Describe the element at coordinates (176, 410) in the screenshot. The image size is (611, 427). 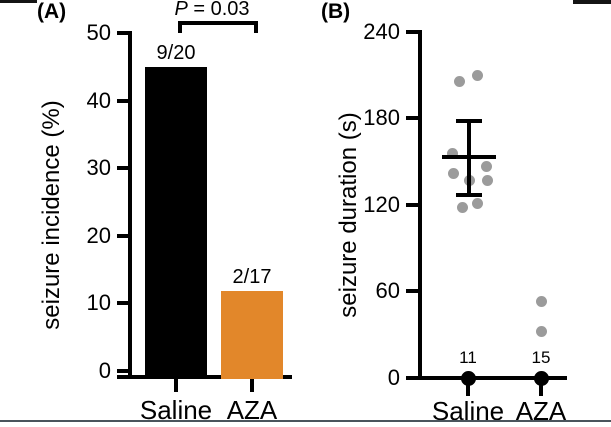
I see `x-axis-category-label: Saline` at that location.